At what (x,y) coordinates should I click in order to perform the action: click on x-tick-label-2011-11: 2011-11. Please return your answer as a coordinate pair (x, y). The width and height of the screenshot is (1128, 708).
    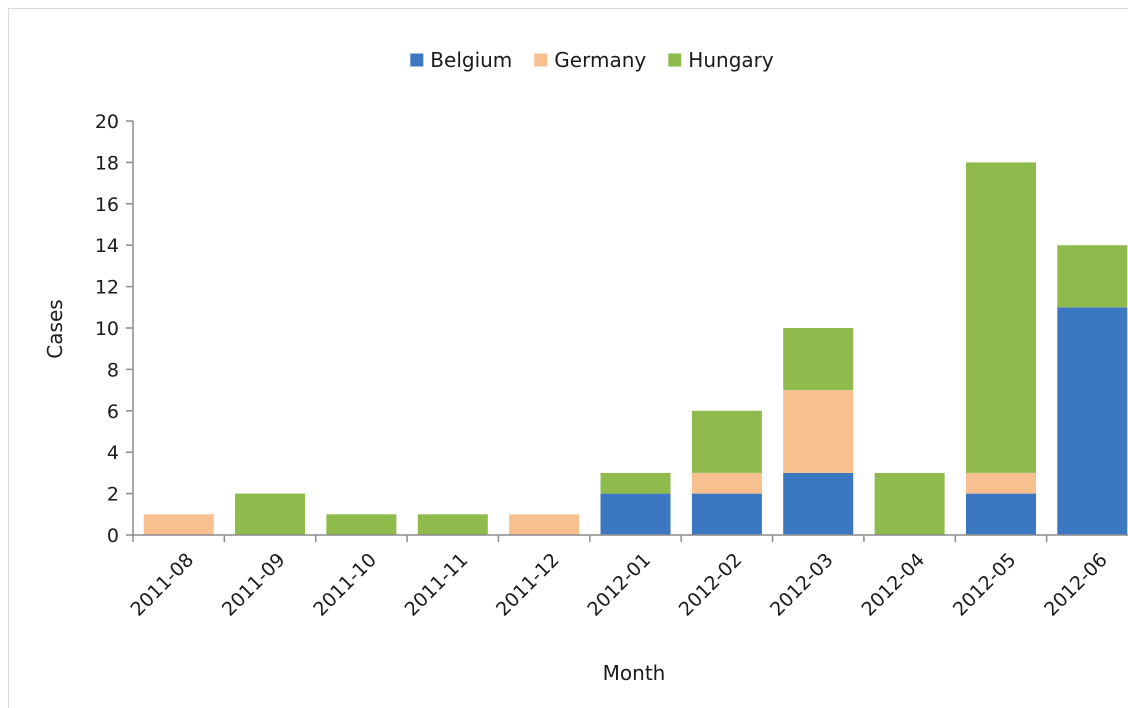
    Looking at the image, I should click on (437, 585).